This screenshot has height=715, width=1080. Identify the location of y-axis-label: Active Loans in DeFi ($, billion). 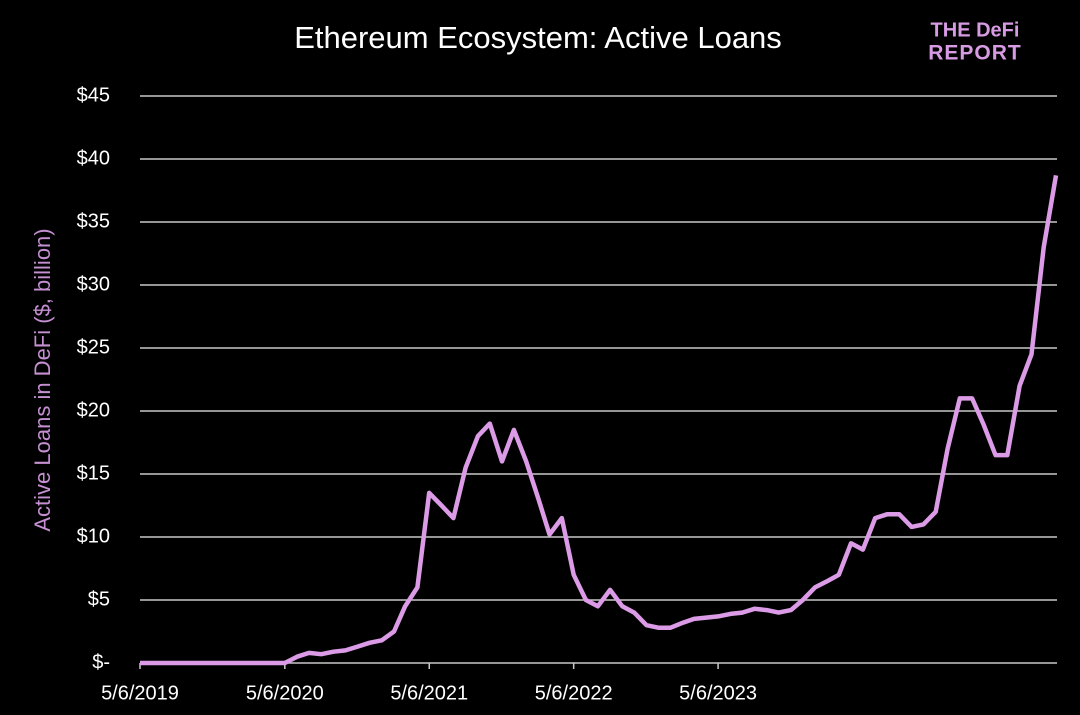
(42, 379).